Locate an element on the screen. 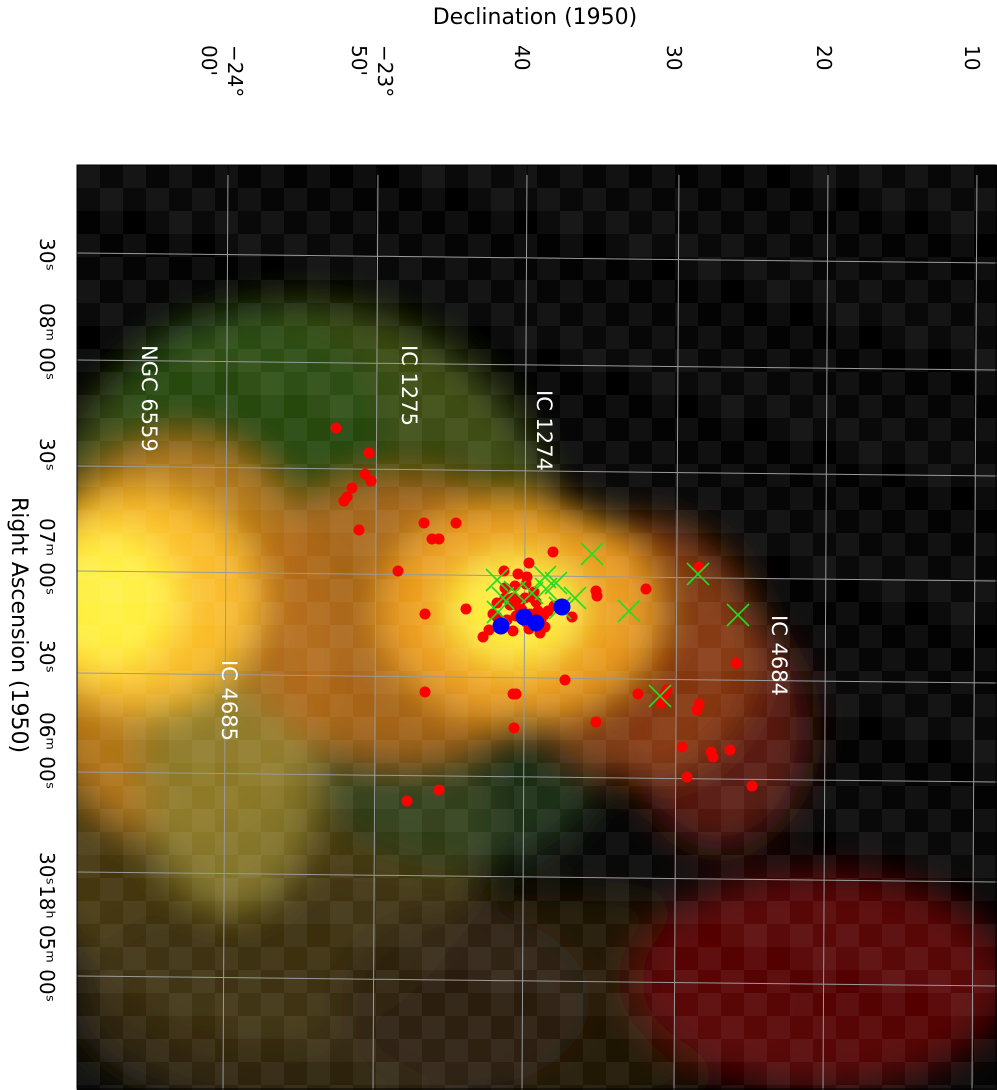 Image resolution: width=997 pixels, height=1090 pixels. declination-axis-title: Declination (1950) is located at coordinates (535, 17).